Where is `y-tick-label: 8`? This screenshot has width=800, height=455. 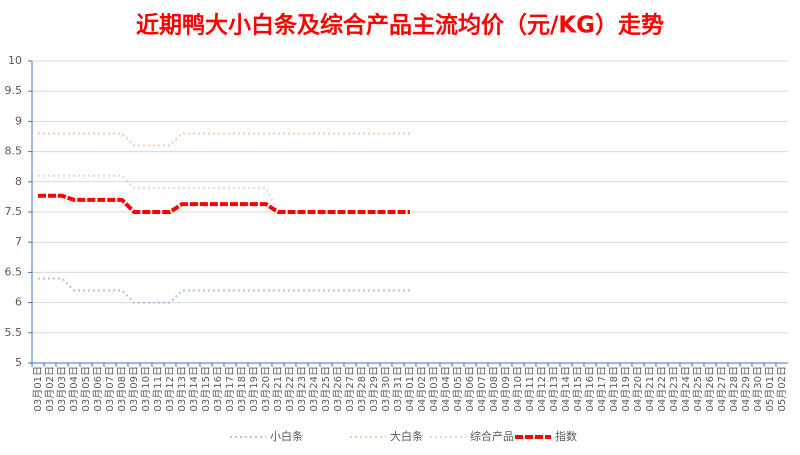
y-tick-label: 8 is located at coordinates (18, 181).